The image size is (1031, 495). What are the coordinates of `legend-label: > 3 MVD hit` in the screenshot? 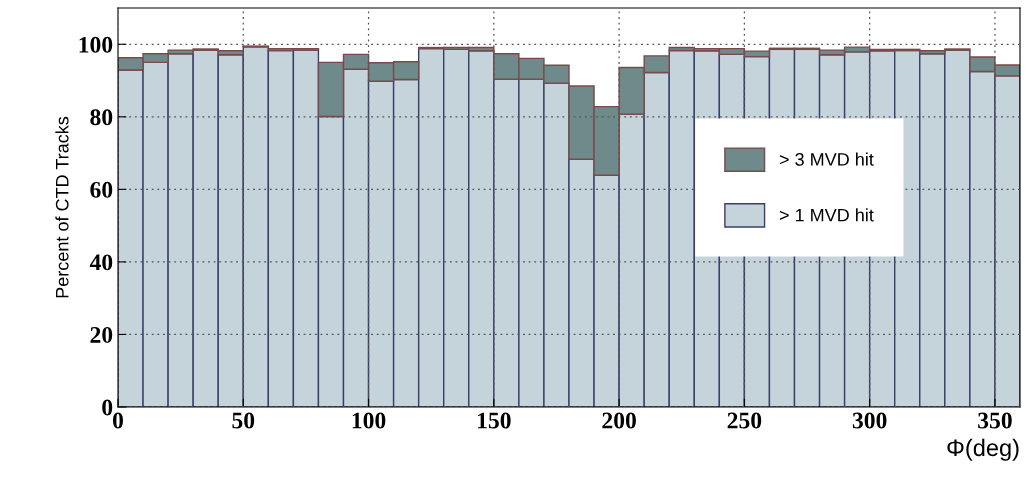 It's located at (826, 159).